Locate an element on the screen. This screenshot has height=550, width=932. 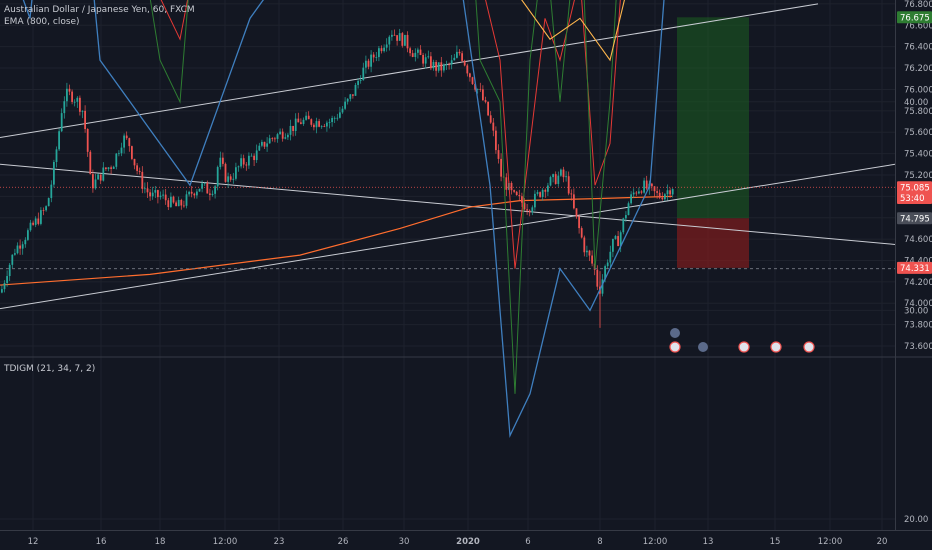
x-tick-label: 12 is located at coordinates (33, 542).